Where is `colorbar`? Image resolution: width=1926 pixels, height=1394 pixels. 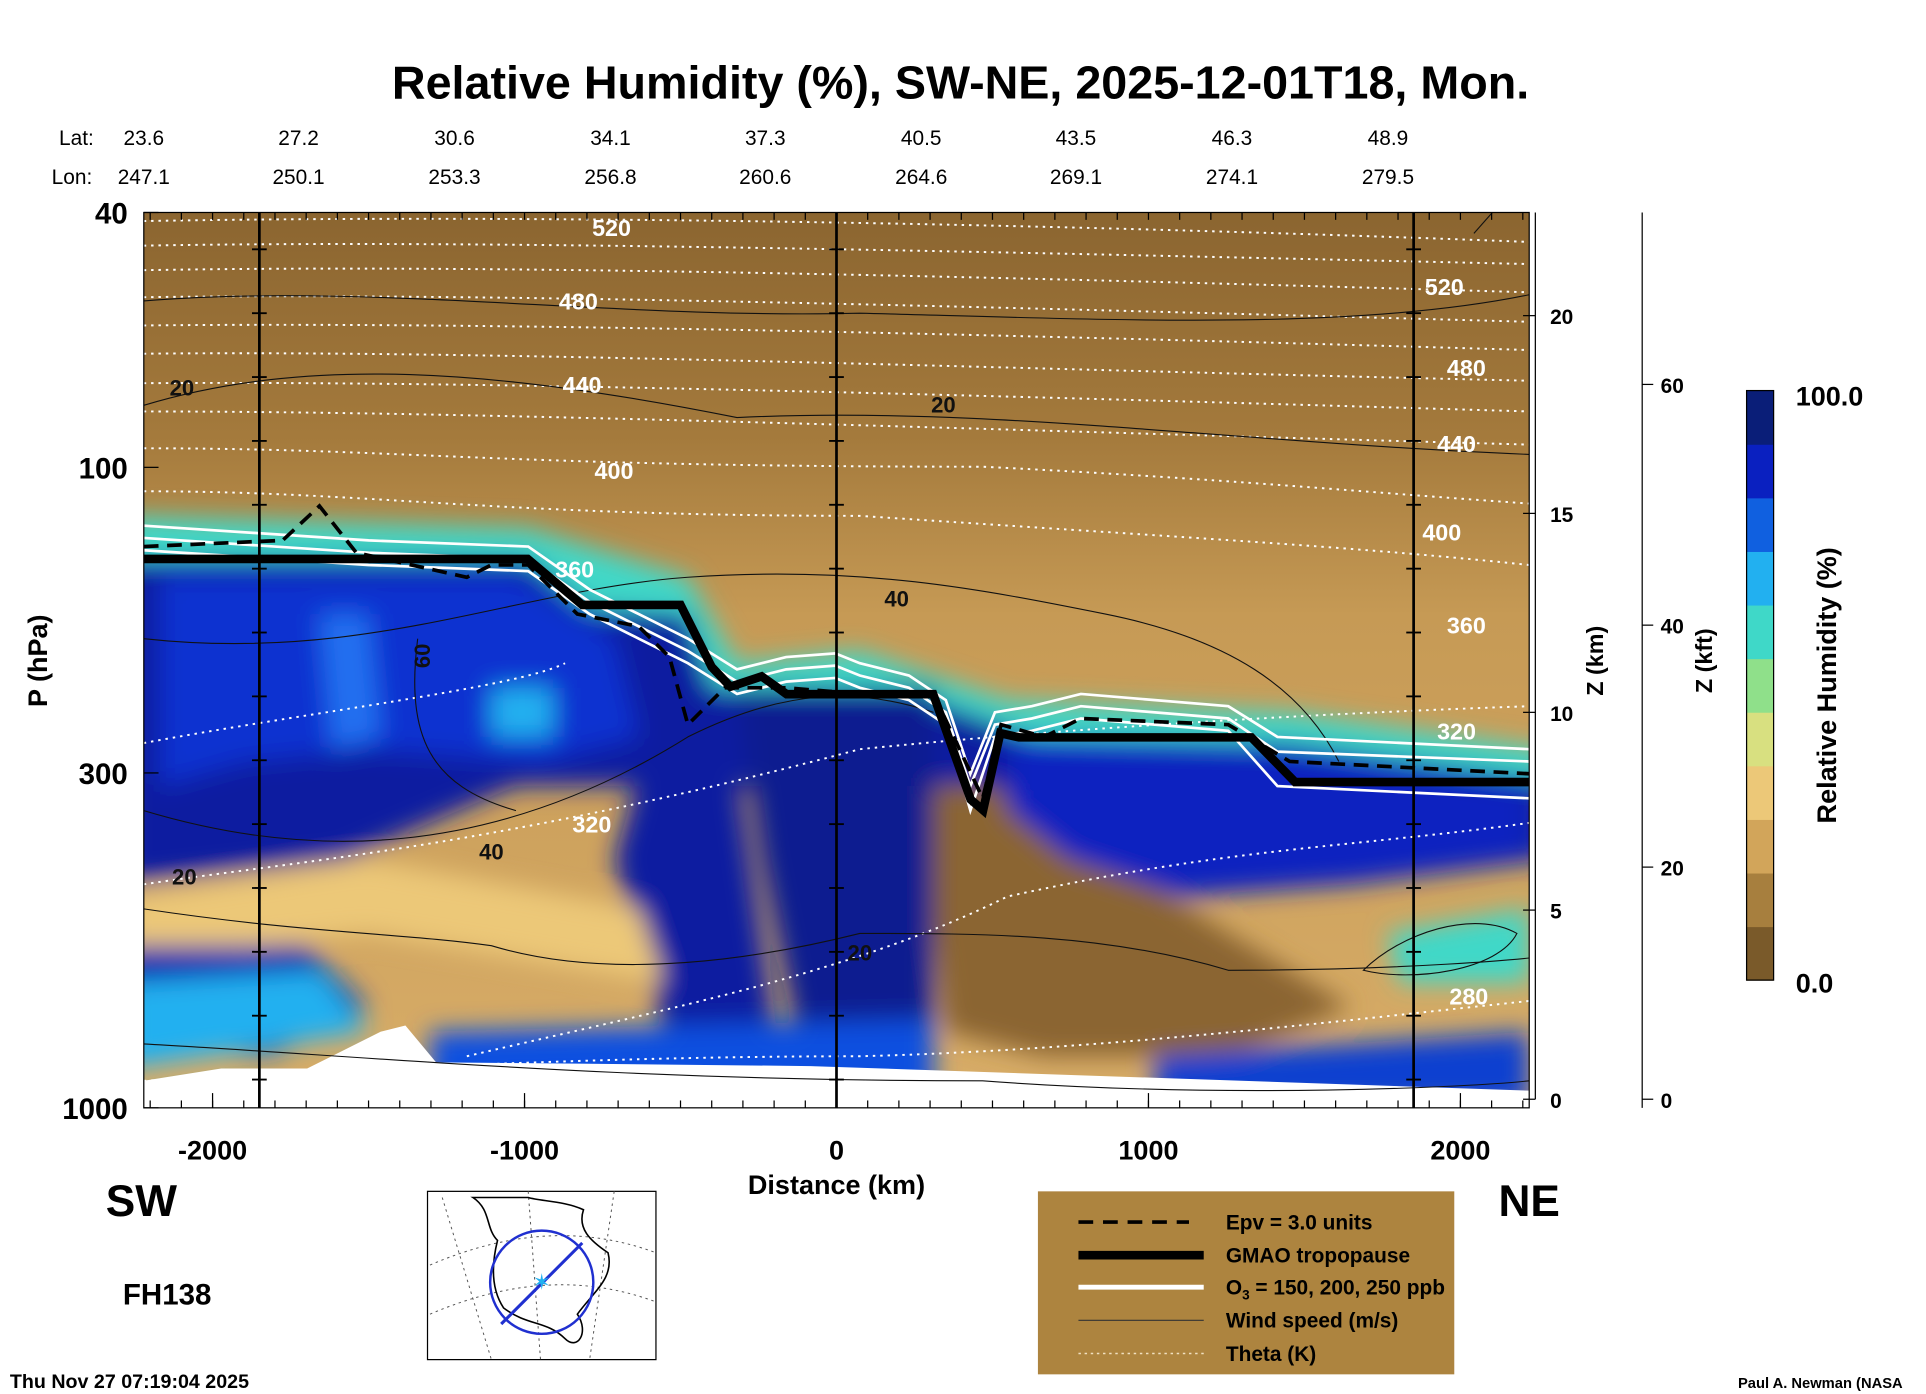
colorbar is located at coordinates (1760, 685).